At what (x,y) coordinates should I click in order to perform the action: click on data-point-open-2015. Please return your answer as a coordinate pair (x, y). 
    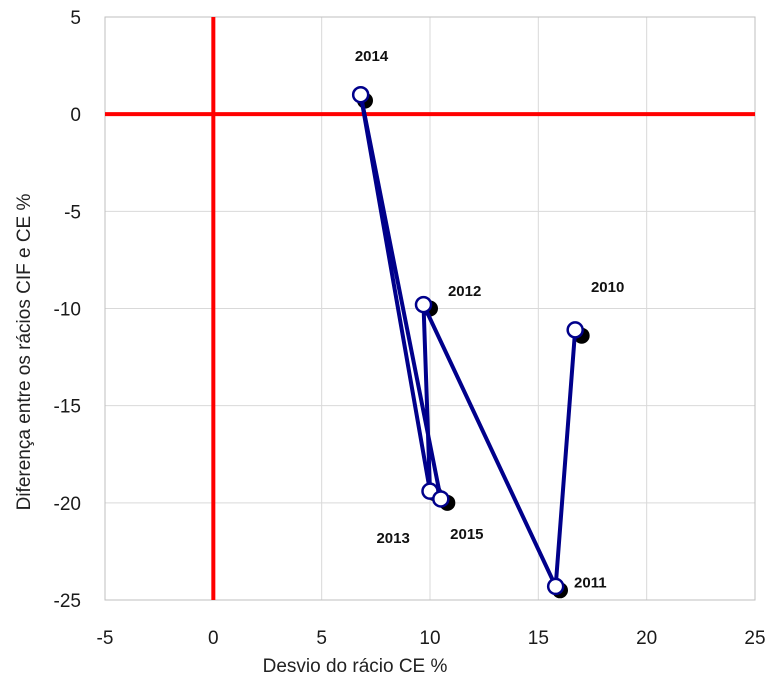
    Looking at the image, I should click on (441, 499).